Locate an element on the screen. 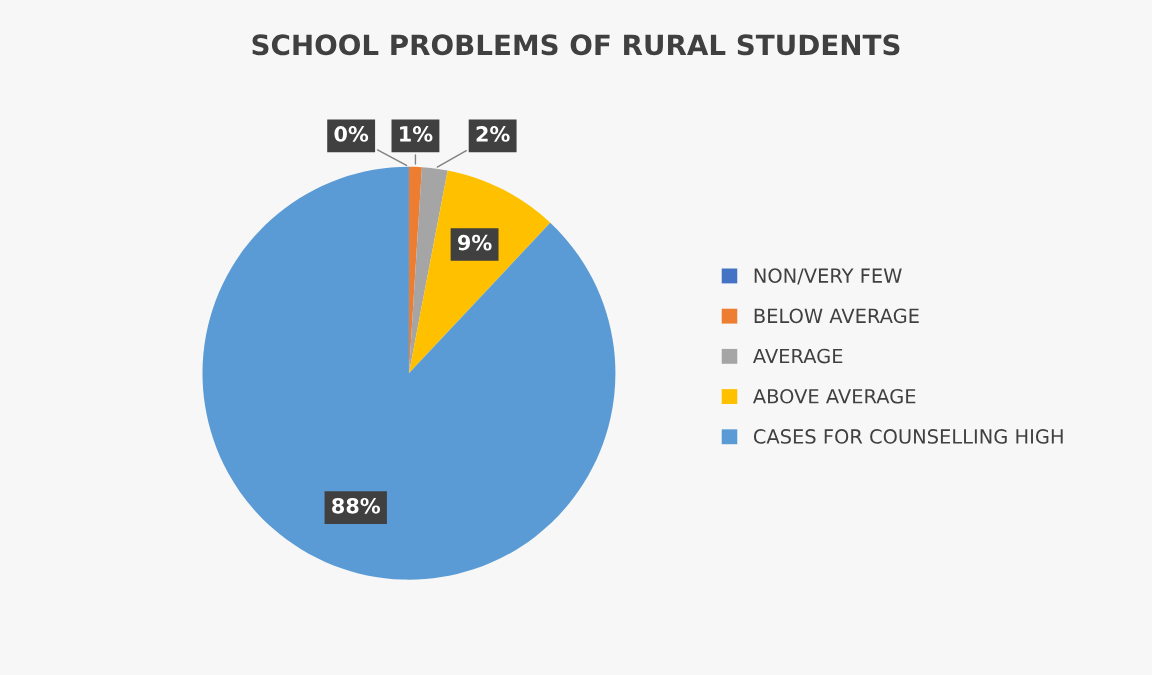 Image resolution: width=1152 pixels, height=675 pixels. data-label: 9% is located at coordinates (474, 242).